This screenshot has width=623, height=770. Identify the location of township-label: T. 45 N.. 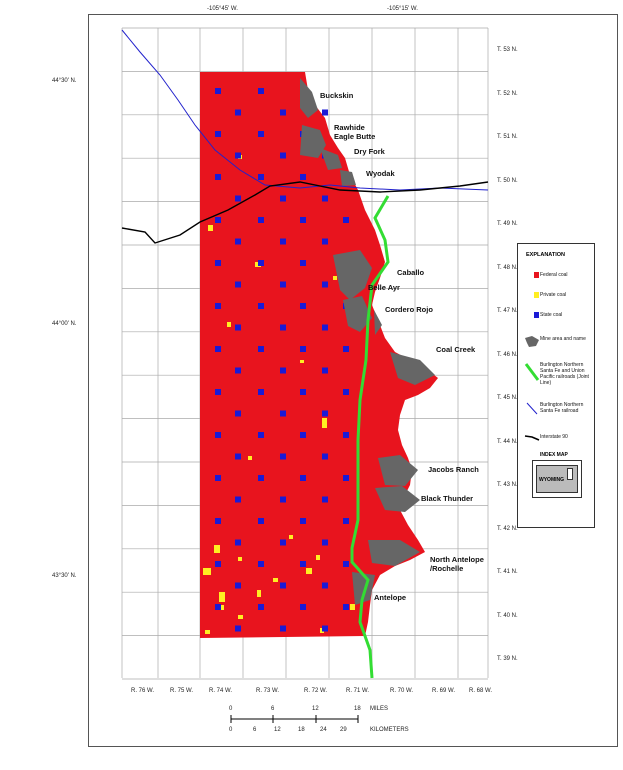
(507, 398).